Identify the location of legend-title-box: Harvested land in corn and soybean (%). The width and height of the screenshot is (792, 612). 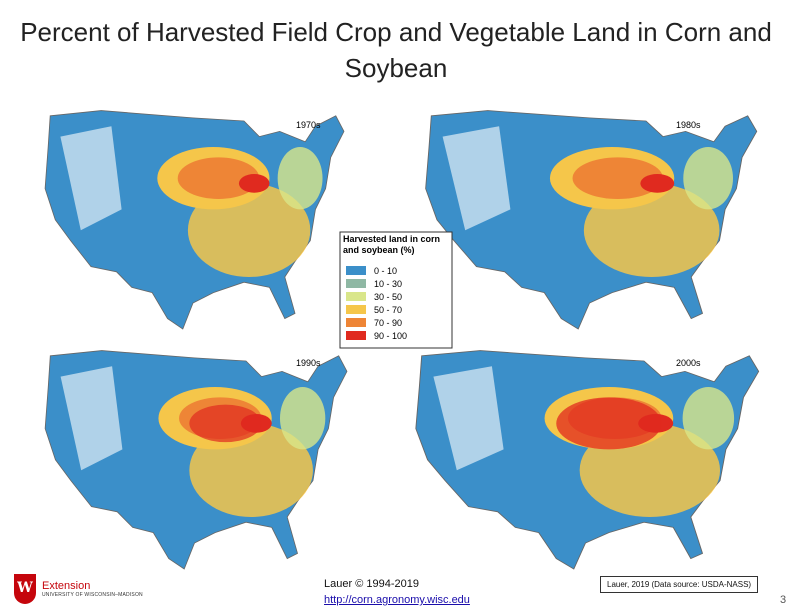
(392, 244).